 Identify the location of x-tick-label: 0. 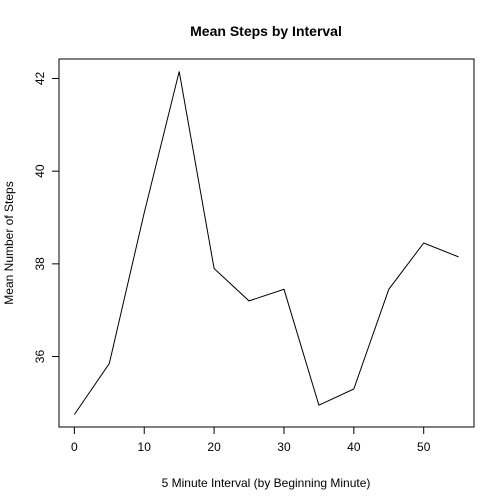
(74, 447).